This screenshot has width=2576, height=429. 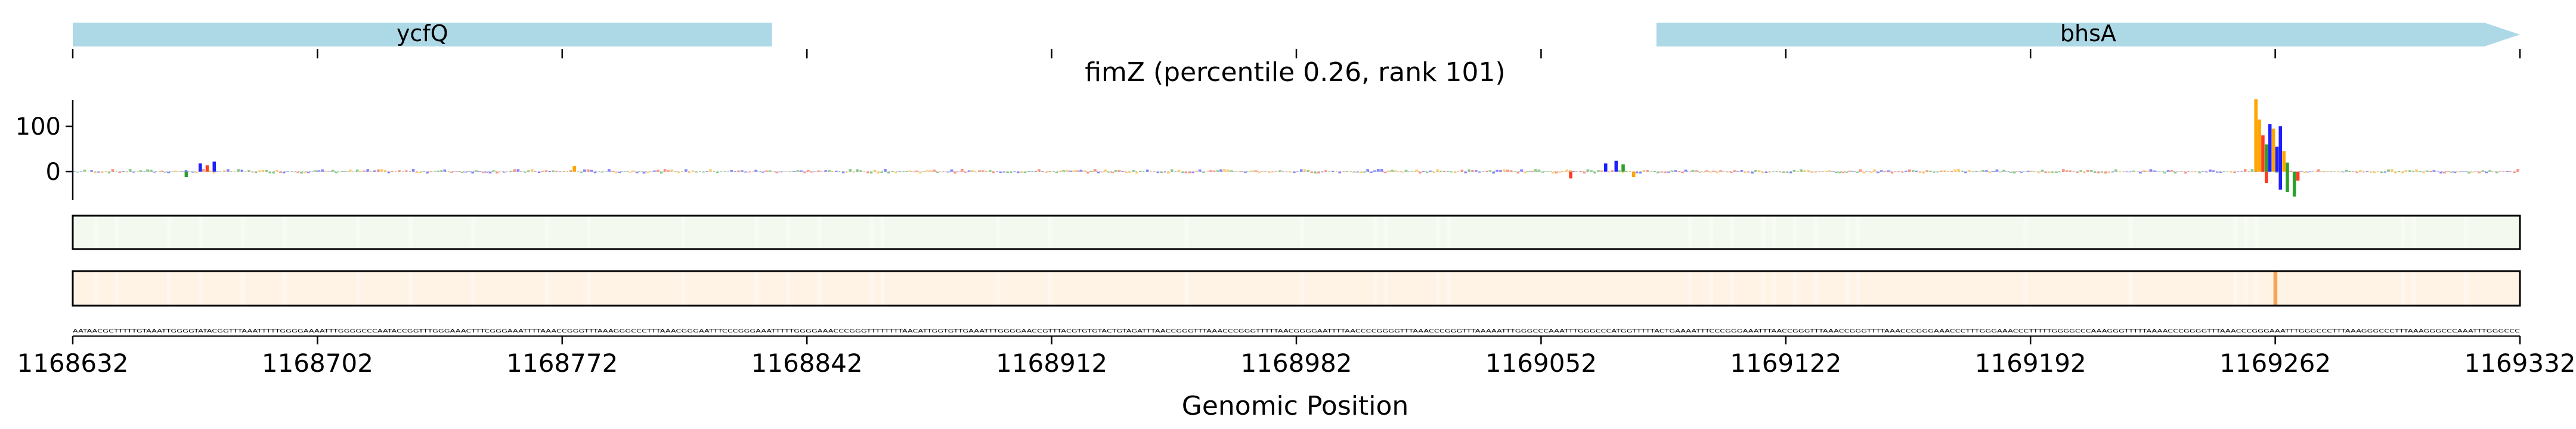 What do you see at coordinates (1051, 363) in the screenshot?
I see `x-axis-tick-label: 1168912` at bounding box center [1051, 363].